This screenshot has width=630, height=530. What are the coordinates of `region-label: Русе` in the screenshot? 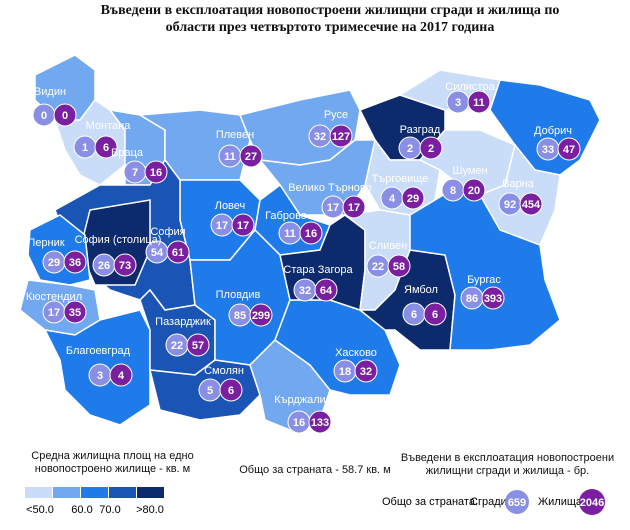 It's located at (336, 115).